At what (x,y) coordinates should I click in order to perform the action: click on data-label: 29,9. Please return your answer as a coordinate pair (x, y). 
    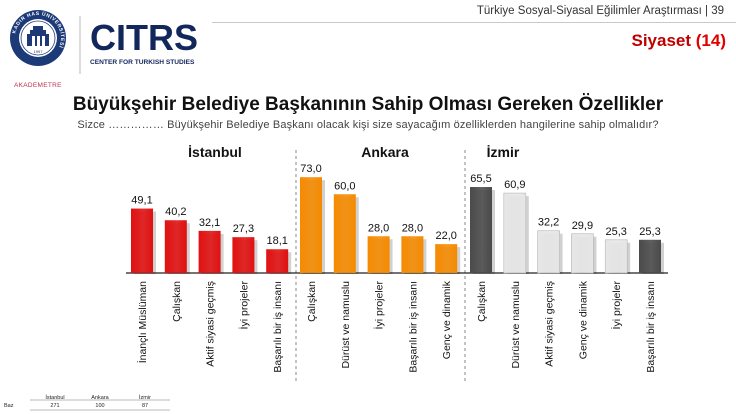
    Looking at the image, I should click on (582, 226).